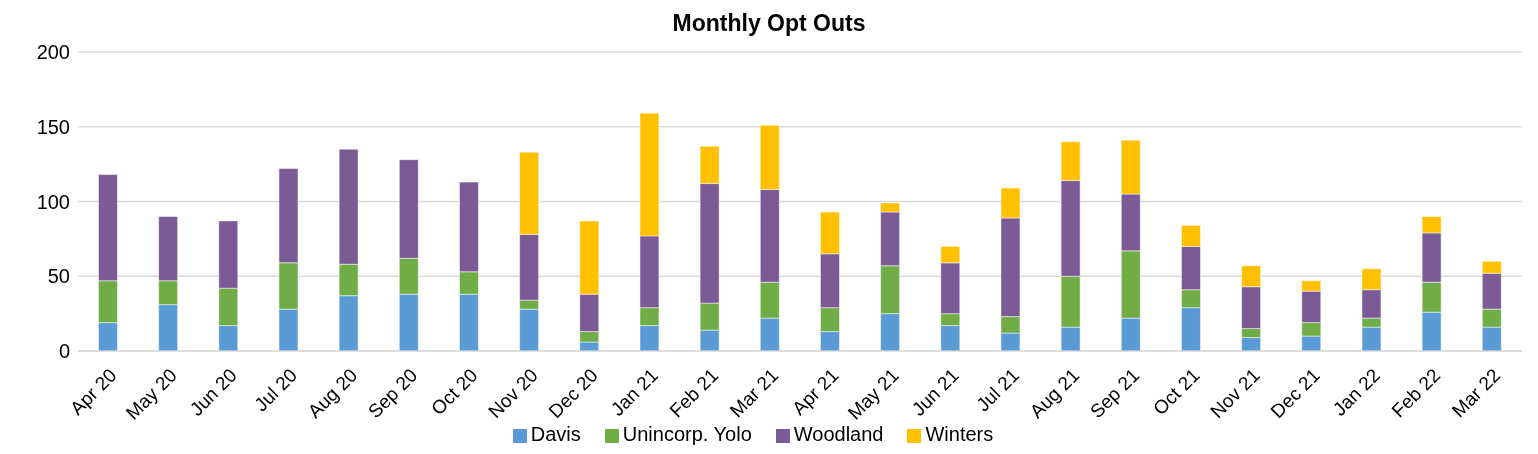 Image resolution: width=1538 pixels, height=454 pixels. Describe the element at coordinates (151, 394) in the screenshot. I see `x-tick-label: May 20` at that location.